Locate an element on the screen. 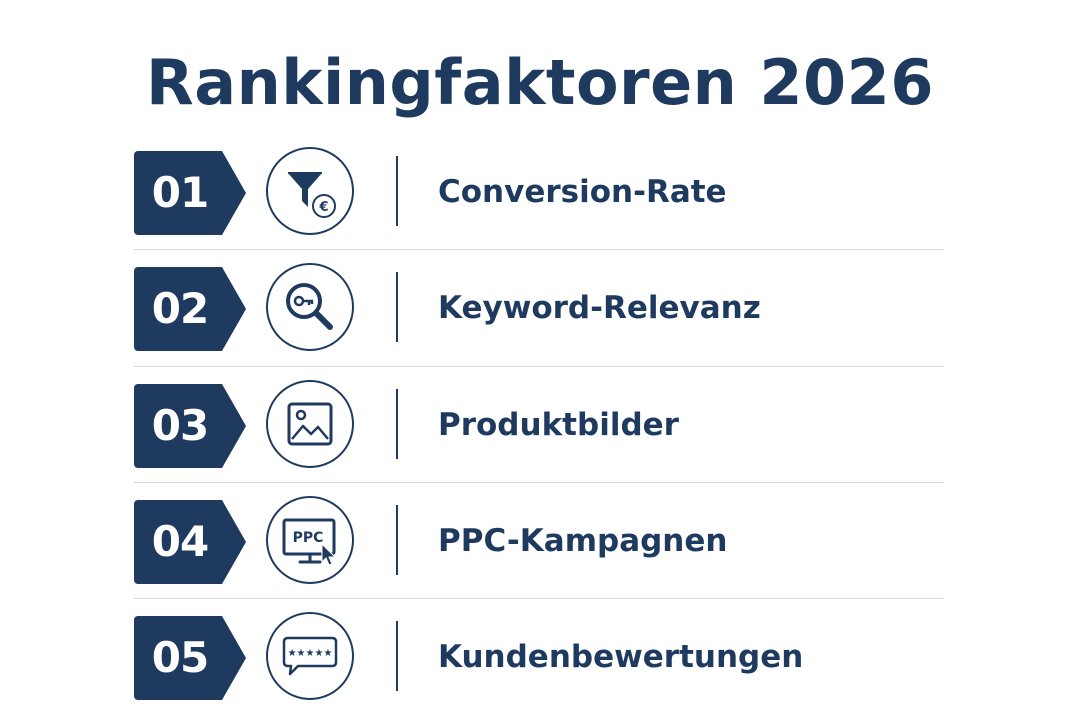  factor-label: Produktbilder is located at coordinates (558, 425).